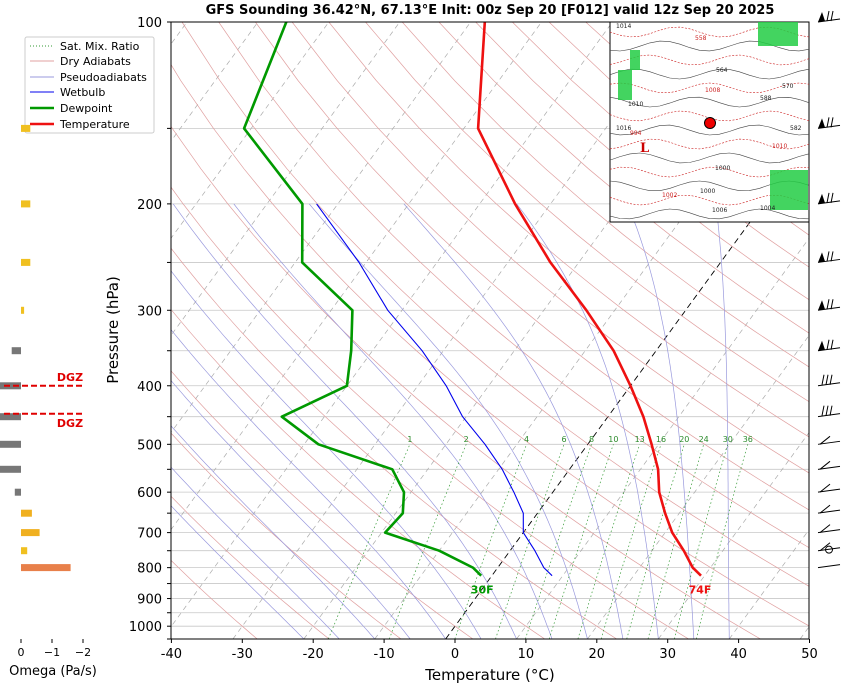 The image size is (846, 684). Describe the element at coordinates (482, 590) in the screenshot. I see `surface-dewpoint-label: 30F` at that location.